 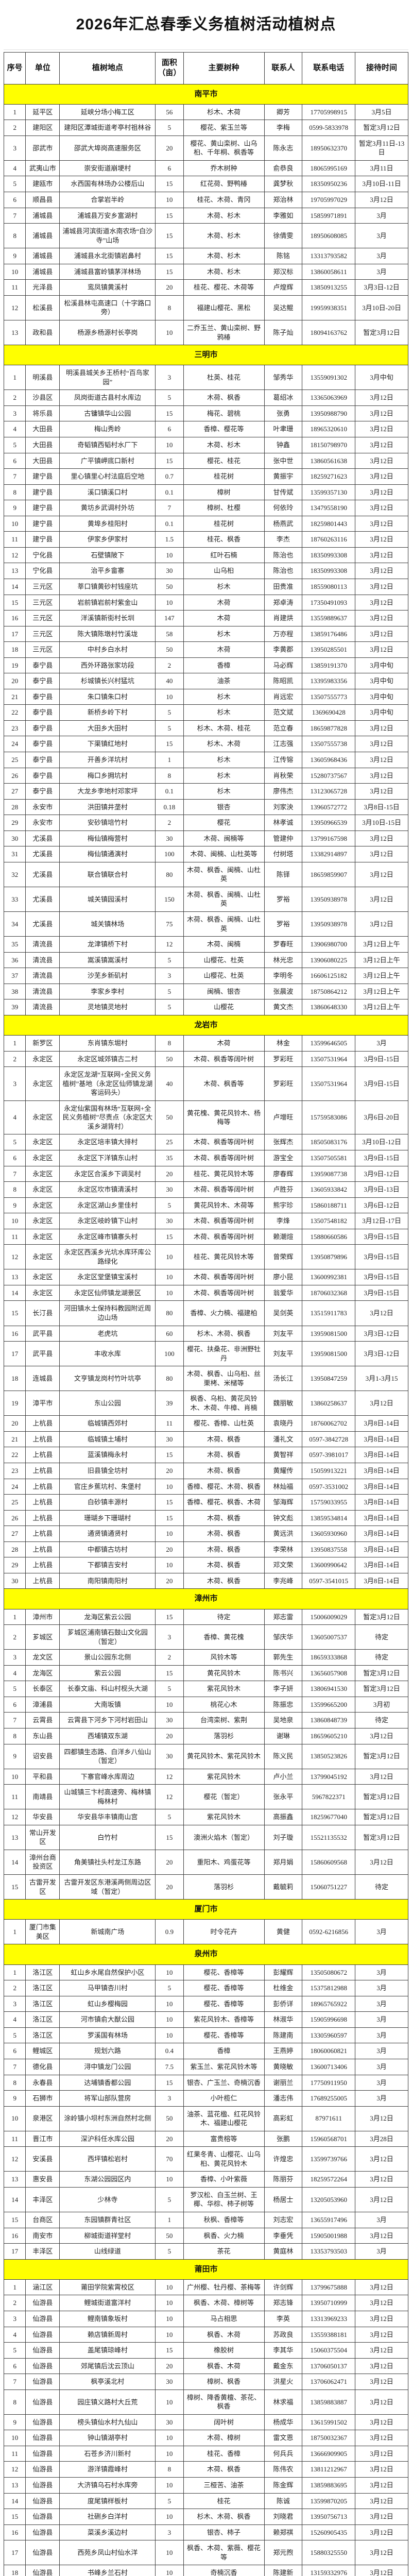 What do you see at coordinates (169, 2067) in the screenshot?
I see `cell-area: 7.5` at bounding box center [169, 2067].